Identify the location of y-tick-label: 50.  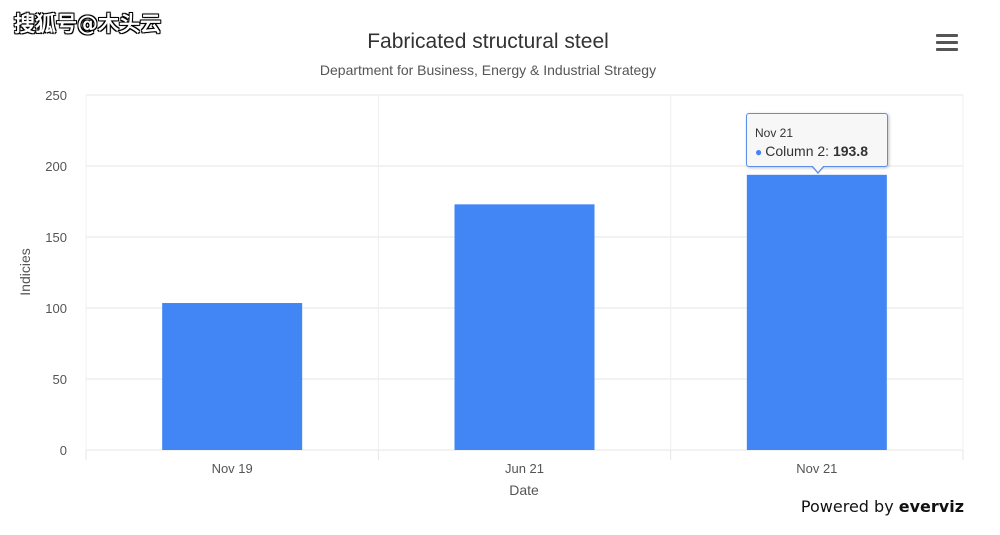
(60, 379).